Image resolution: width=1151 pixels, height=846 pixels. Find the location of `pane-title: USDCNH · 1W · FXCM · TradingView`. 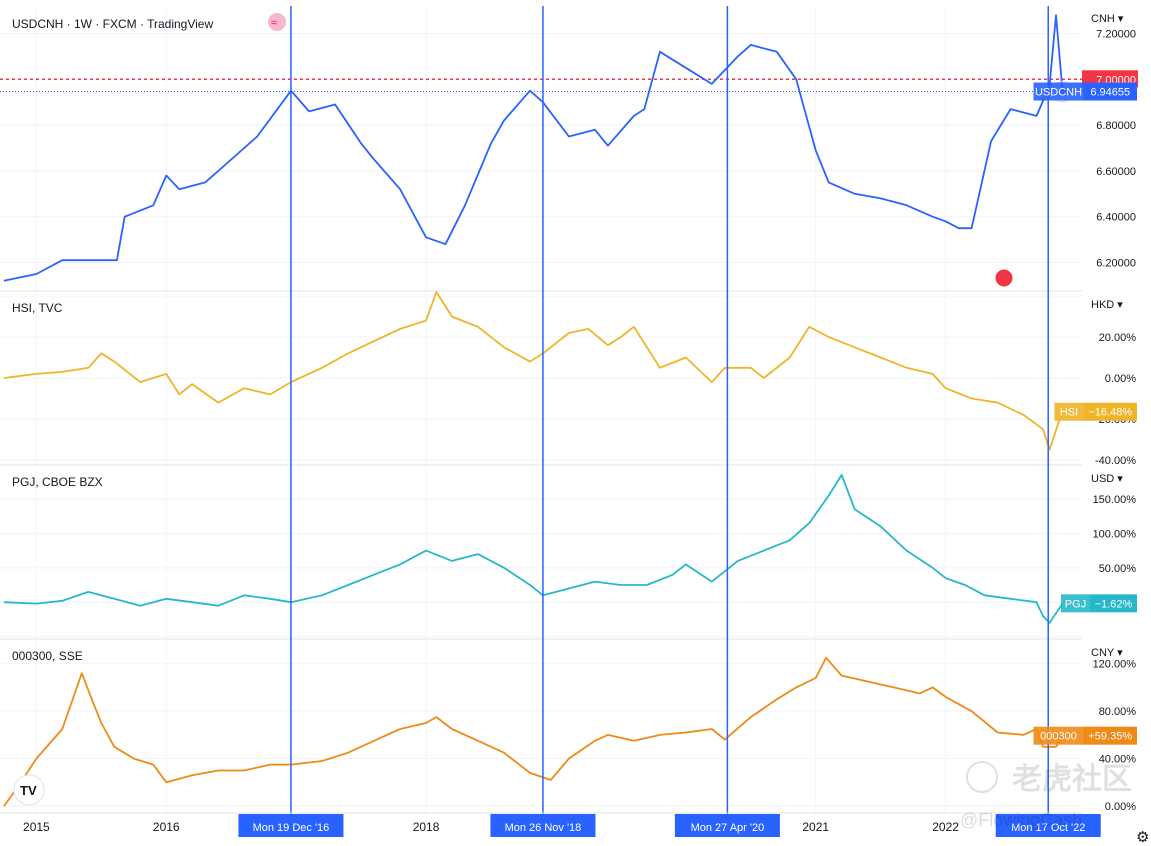

pane-title: USDCNH · 1W · FXCM · TradingView is located at coordinates (112, 24).